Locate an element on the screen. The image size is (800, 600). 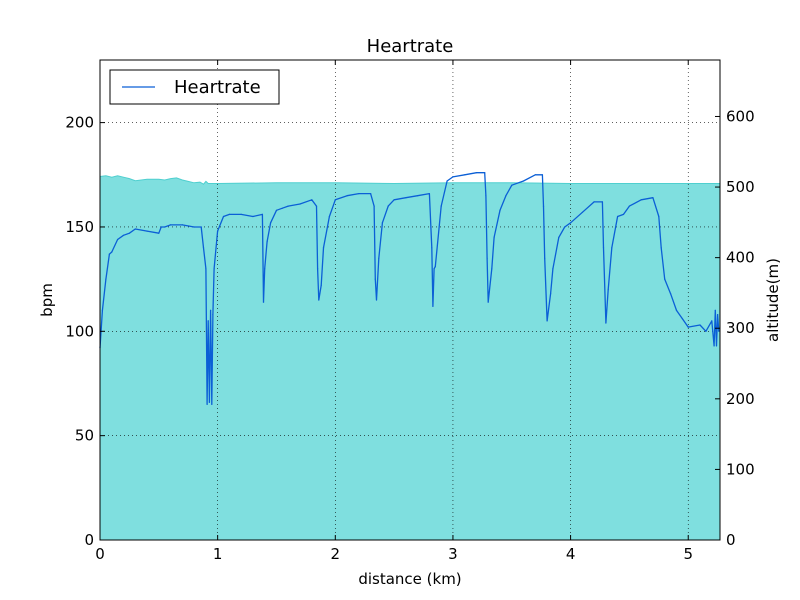
y2-tick-label: 400 is located at coordinates (740, 258).